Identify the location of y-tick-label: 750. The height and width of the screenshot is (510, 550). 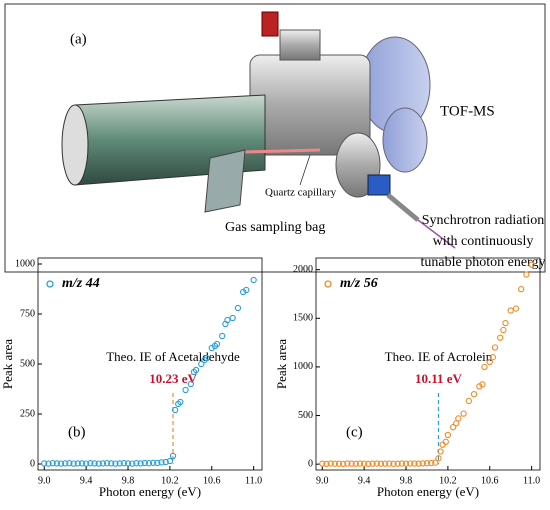
(27, 313).